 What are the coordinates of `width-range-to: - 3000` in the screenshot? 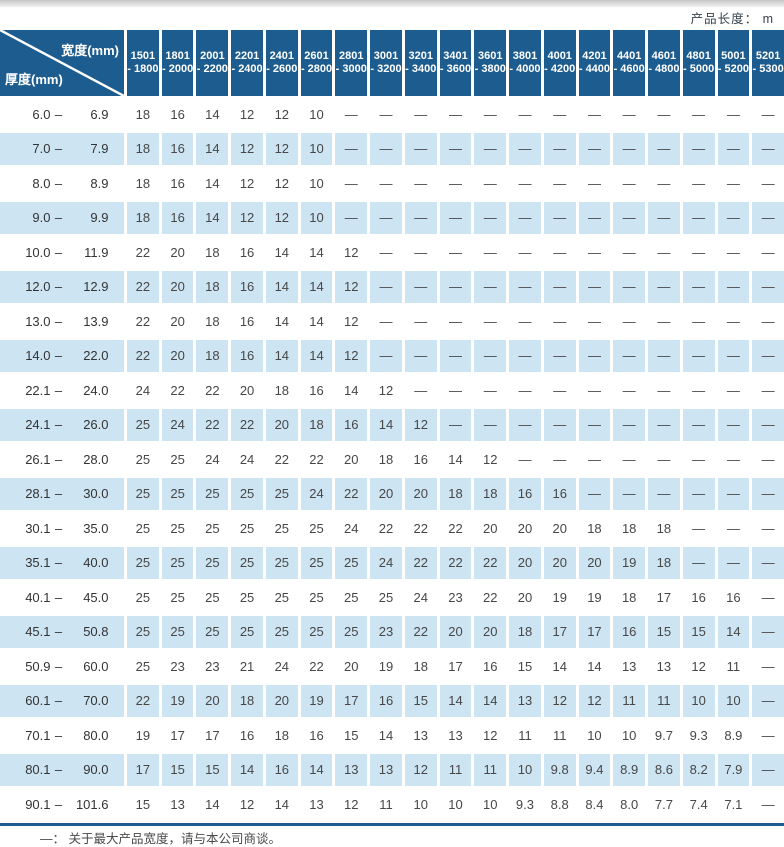 It's located at (351, 69).